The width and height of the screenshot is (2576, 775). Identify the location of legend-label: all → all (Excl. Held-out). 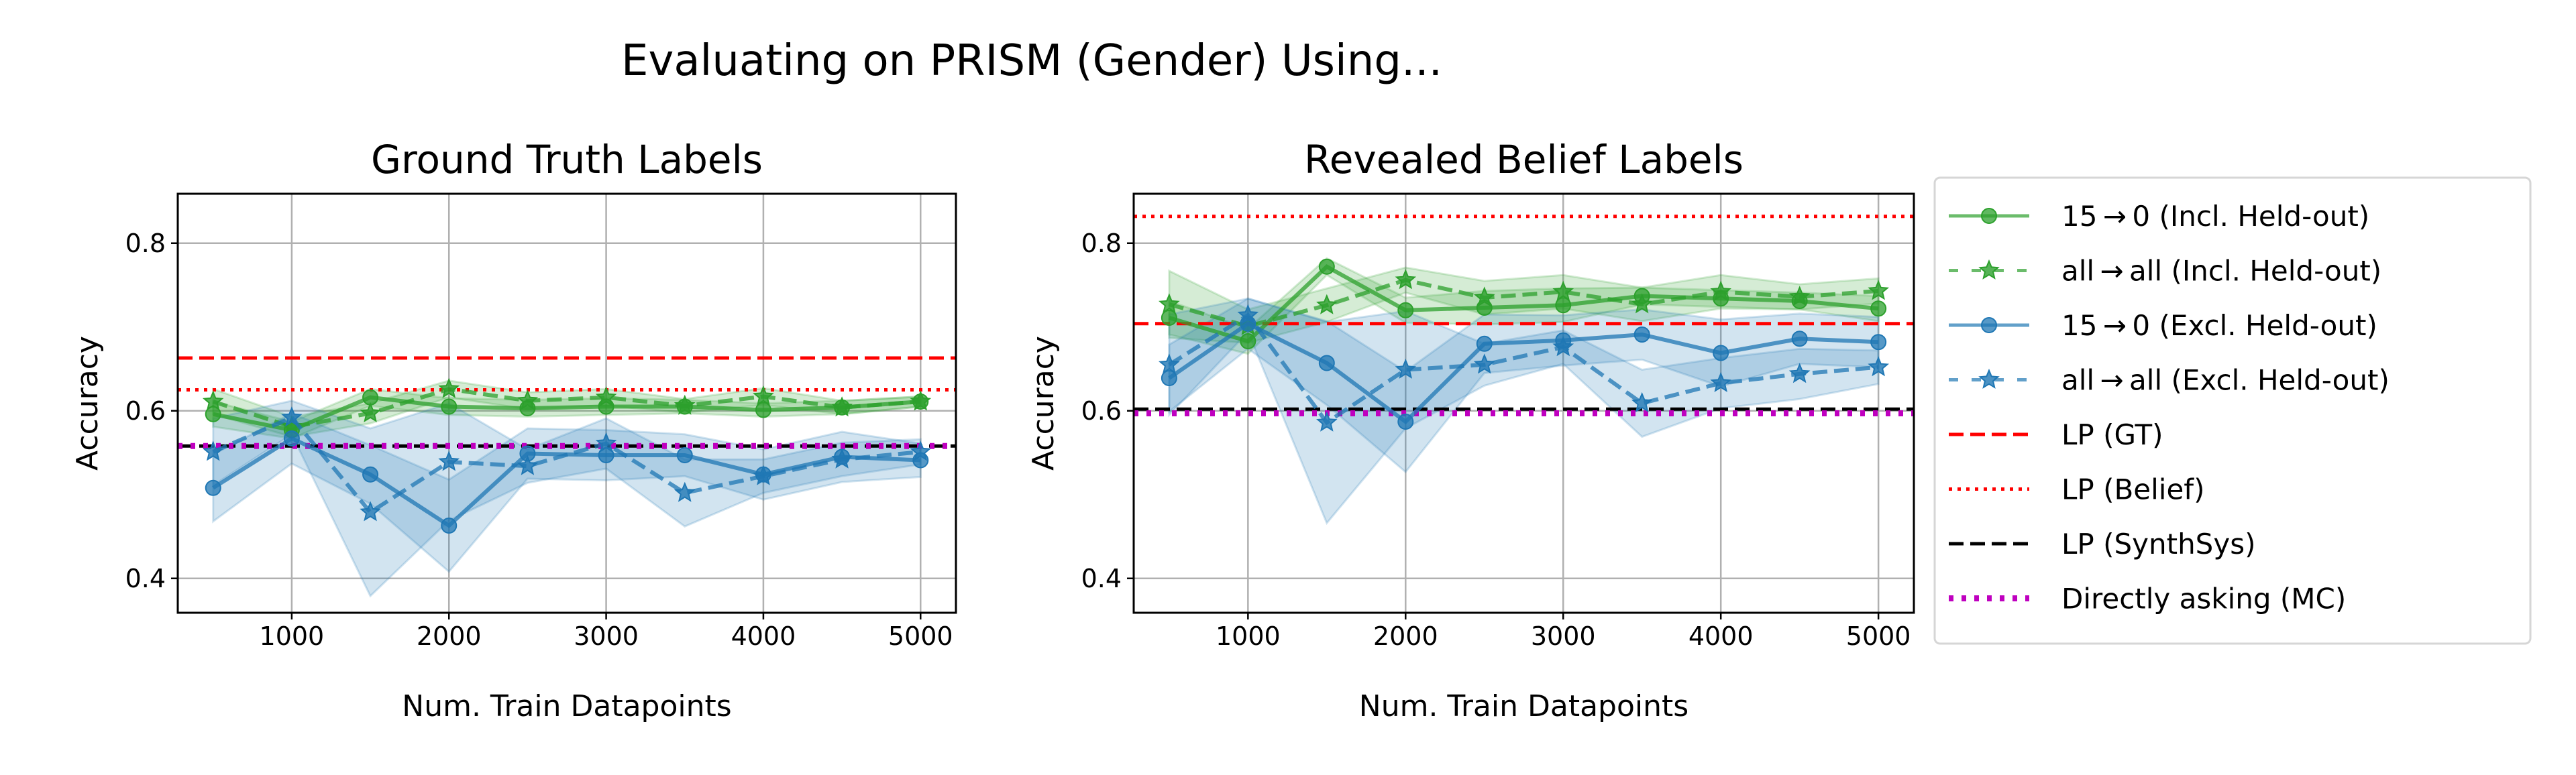
(2225, 381).